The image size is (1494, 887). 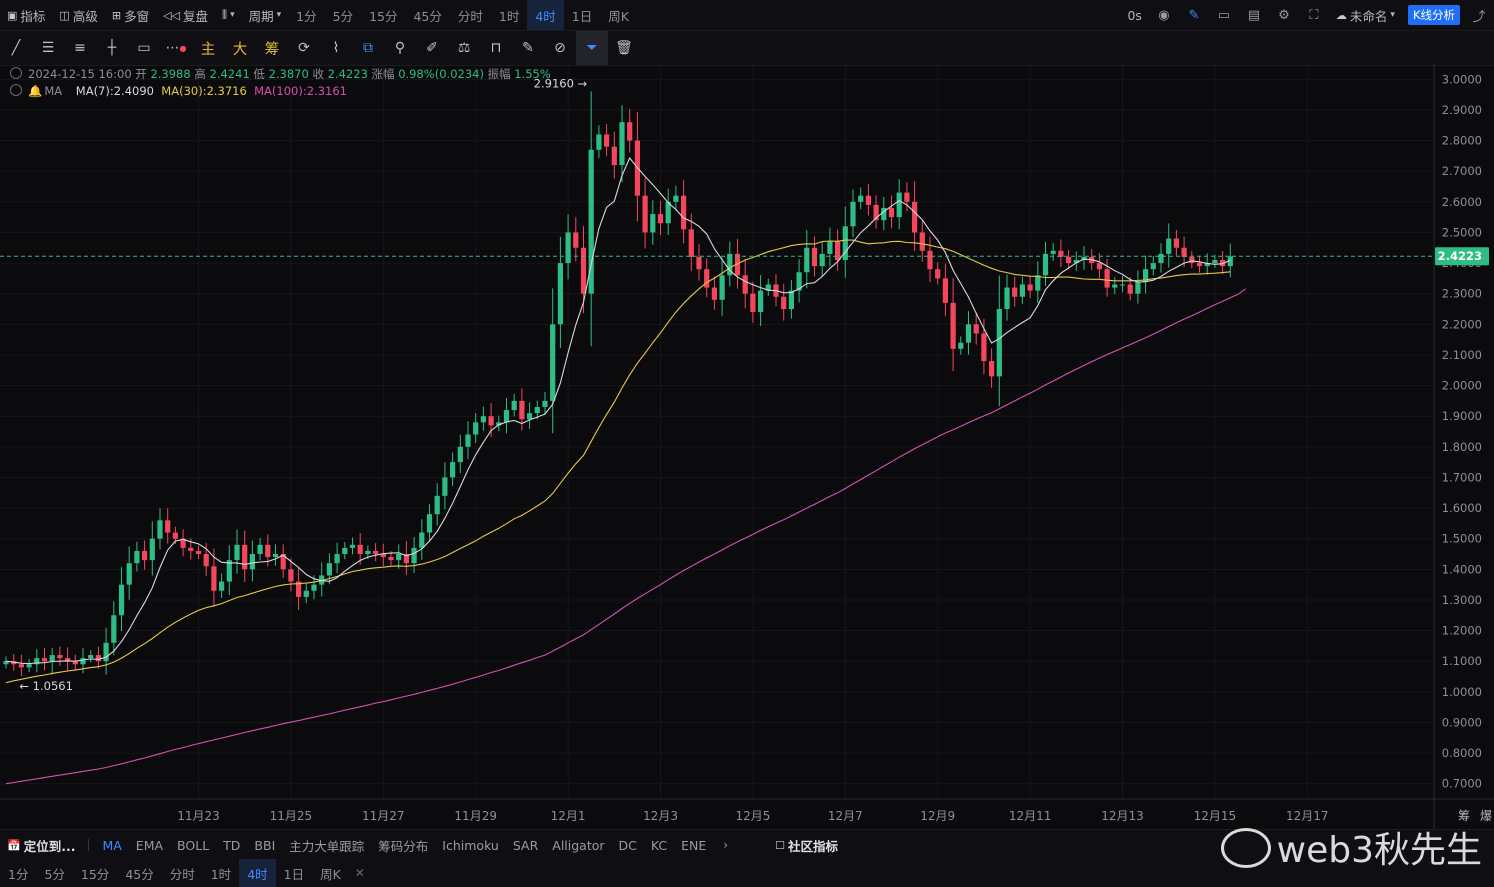 What do you see at coordinates (306, 16) in the screenshot?
I see `period-tab-0: 1分` at bounding box center [306, 16].